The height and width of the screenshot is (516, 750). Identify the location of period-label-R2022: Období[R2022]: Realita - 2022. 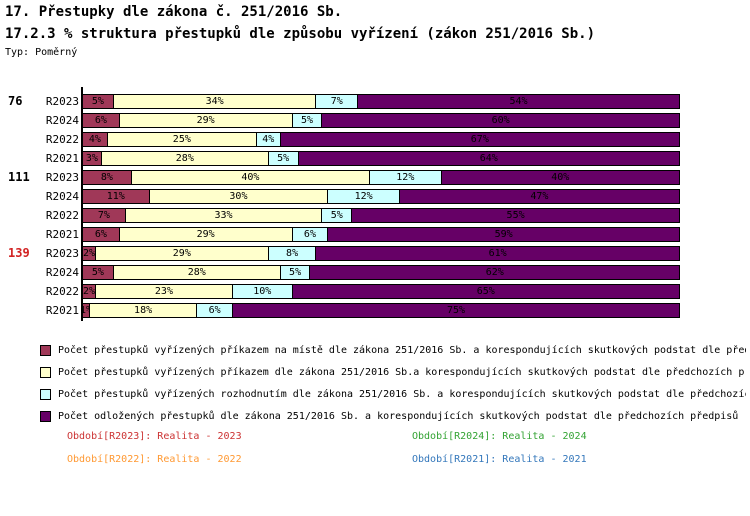
(154, 459).